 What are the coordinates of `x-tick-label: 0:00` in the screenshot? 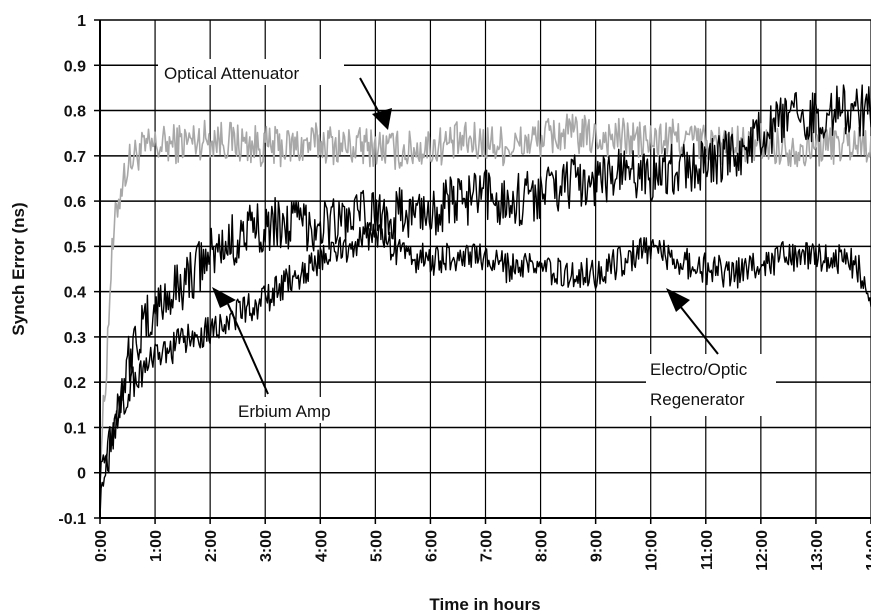 It's located at (101, 546).